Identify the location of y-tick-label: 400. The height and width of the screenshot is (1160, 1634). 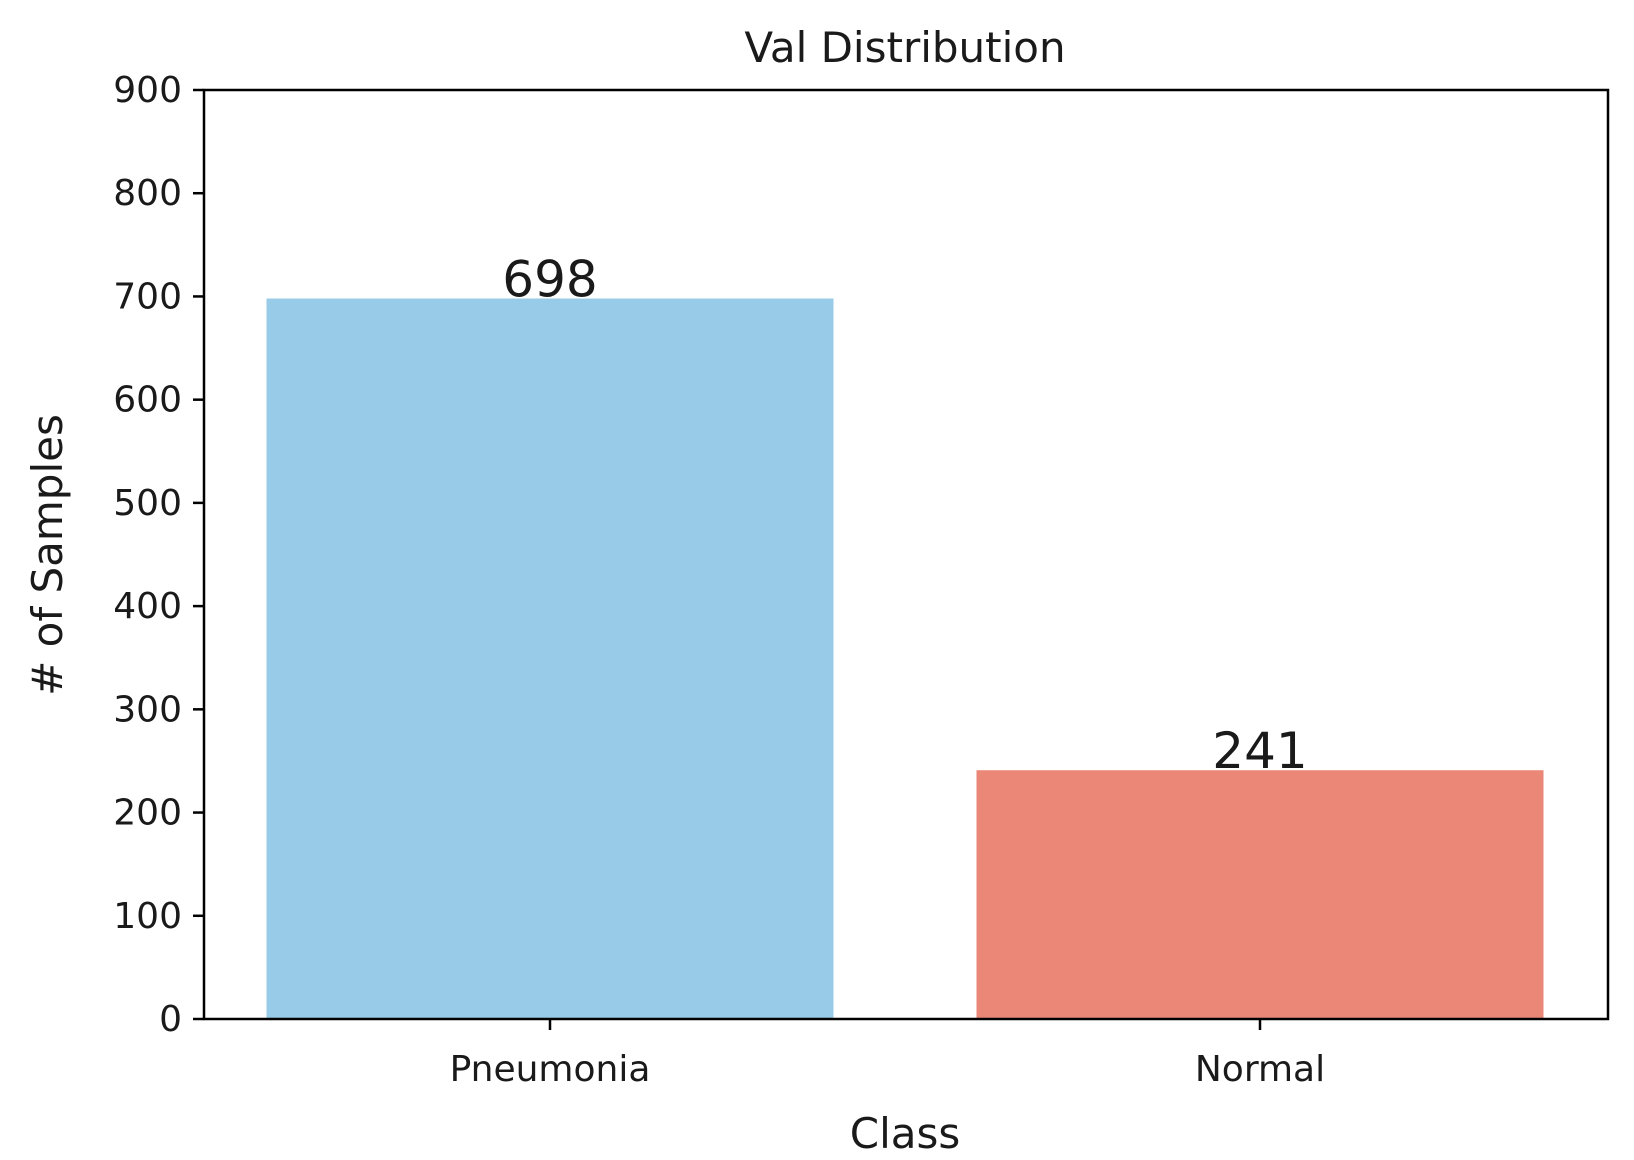
(147, 606).